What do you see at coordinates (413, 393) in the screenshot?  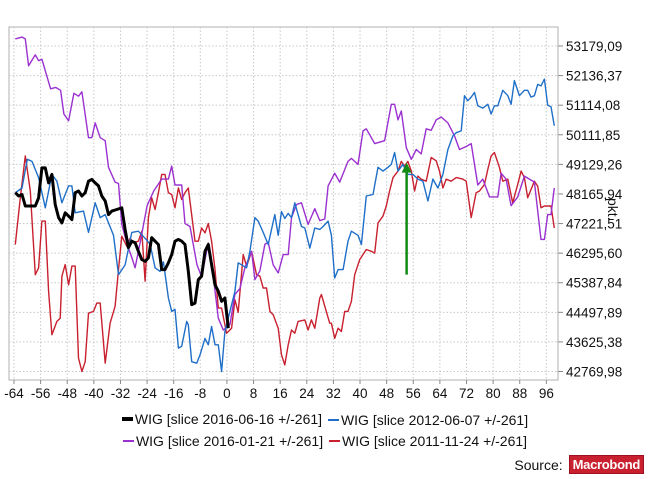 I see `x-tick-label: 56` at bounding box center [413, 393].